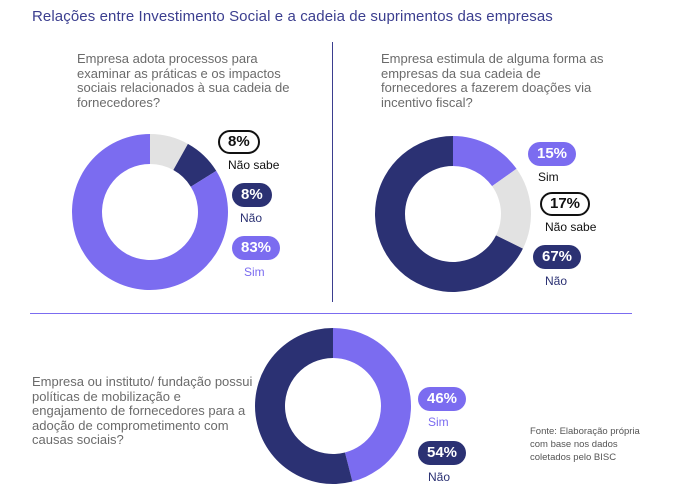  What do you see at coordinates (442, 399) in the screenshot?
I see `value-badge-sim-3: 46%` at bounding box center [442, 399].